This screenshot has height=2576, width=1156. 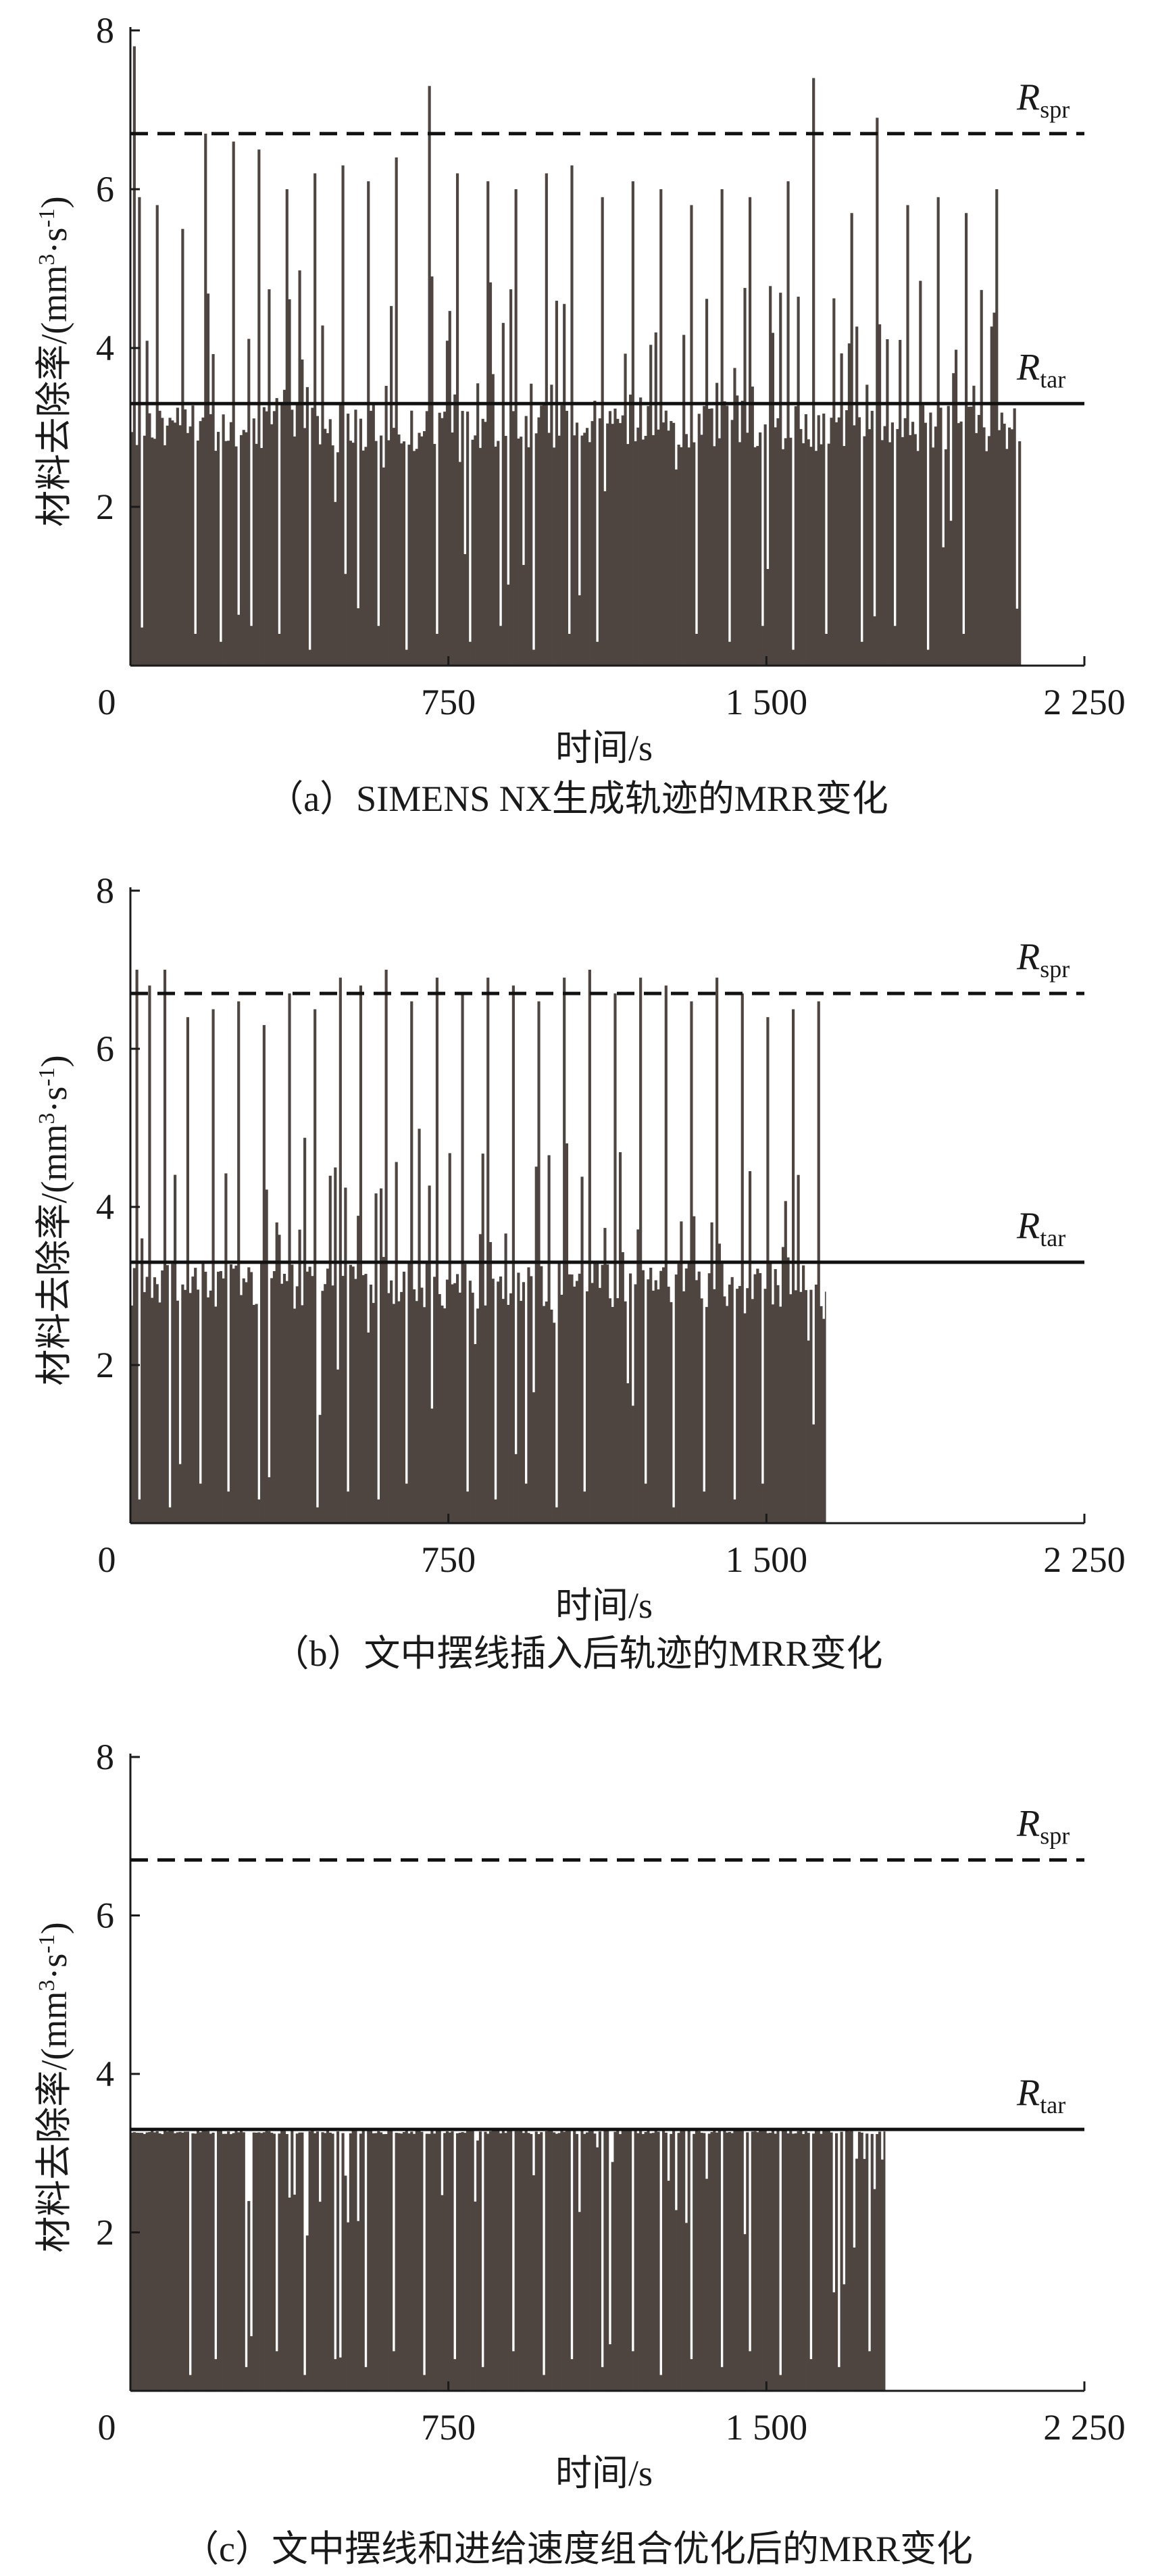 I want to click on panel-c-y-tick-label: 6, so click(x=105, y=1916).